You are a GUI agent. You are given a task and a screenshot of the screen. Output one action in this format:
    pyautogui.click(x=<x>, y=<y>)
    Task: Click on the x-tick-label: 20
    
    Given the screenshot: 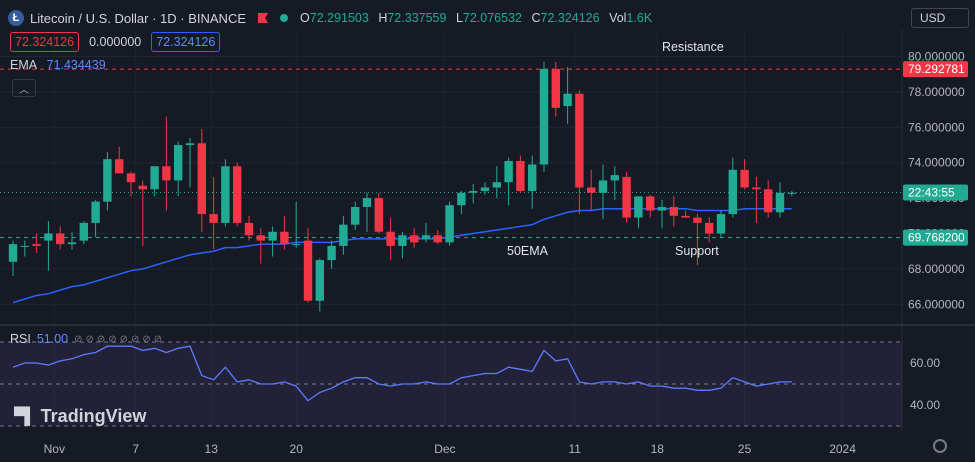 What is the action you would take?
    pyautogui.click(x=297, y=449)
    